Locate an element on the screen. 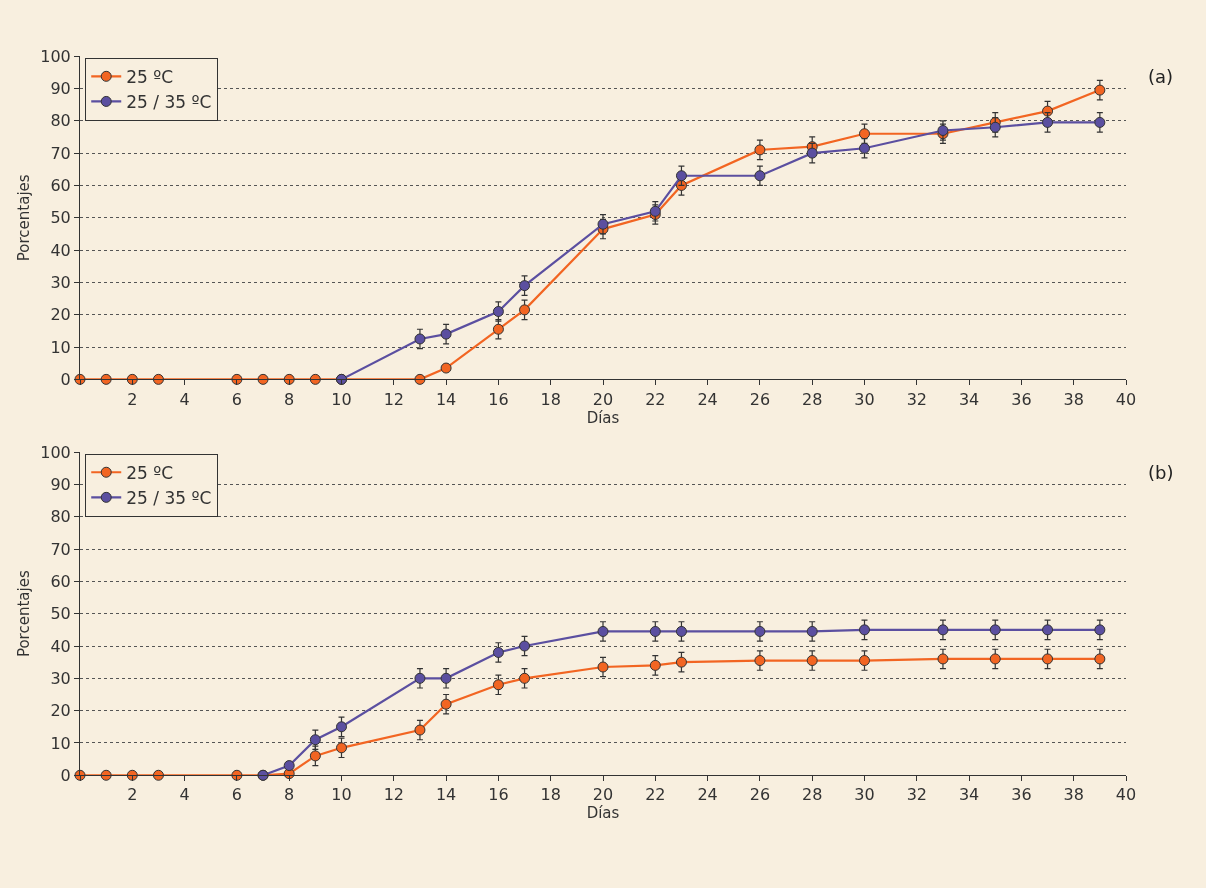 The height and width of the screenshot is (888, 1206). text: (a) is located at coordinates (1161, 76).